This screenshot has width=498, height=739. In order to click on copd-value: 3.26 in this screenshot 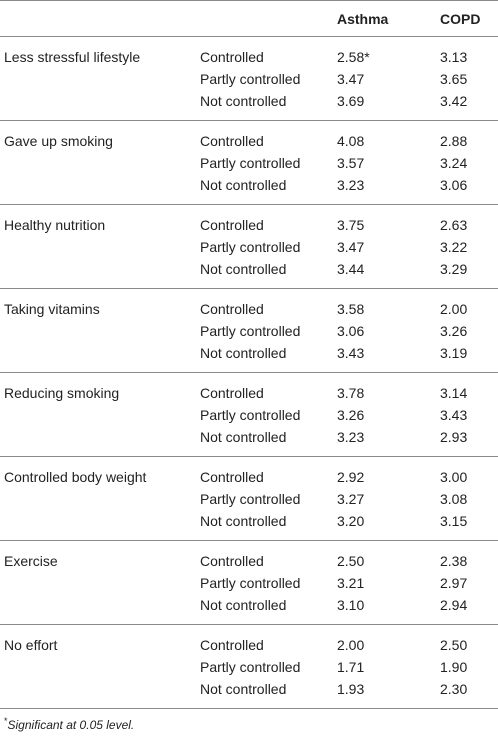, I will do `click(454, 331)`.